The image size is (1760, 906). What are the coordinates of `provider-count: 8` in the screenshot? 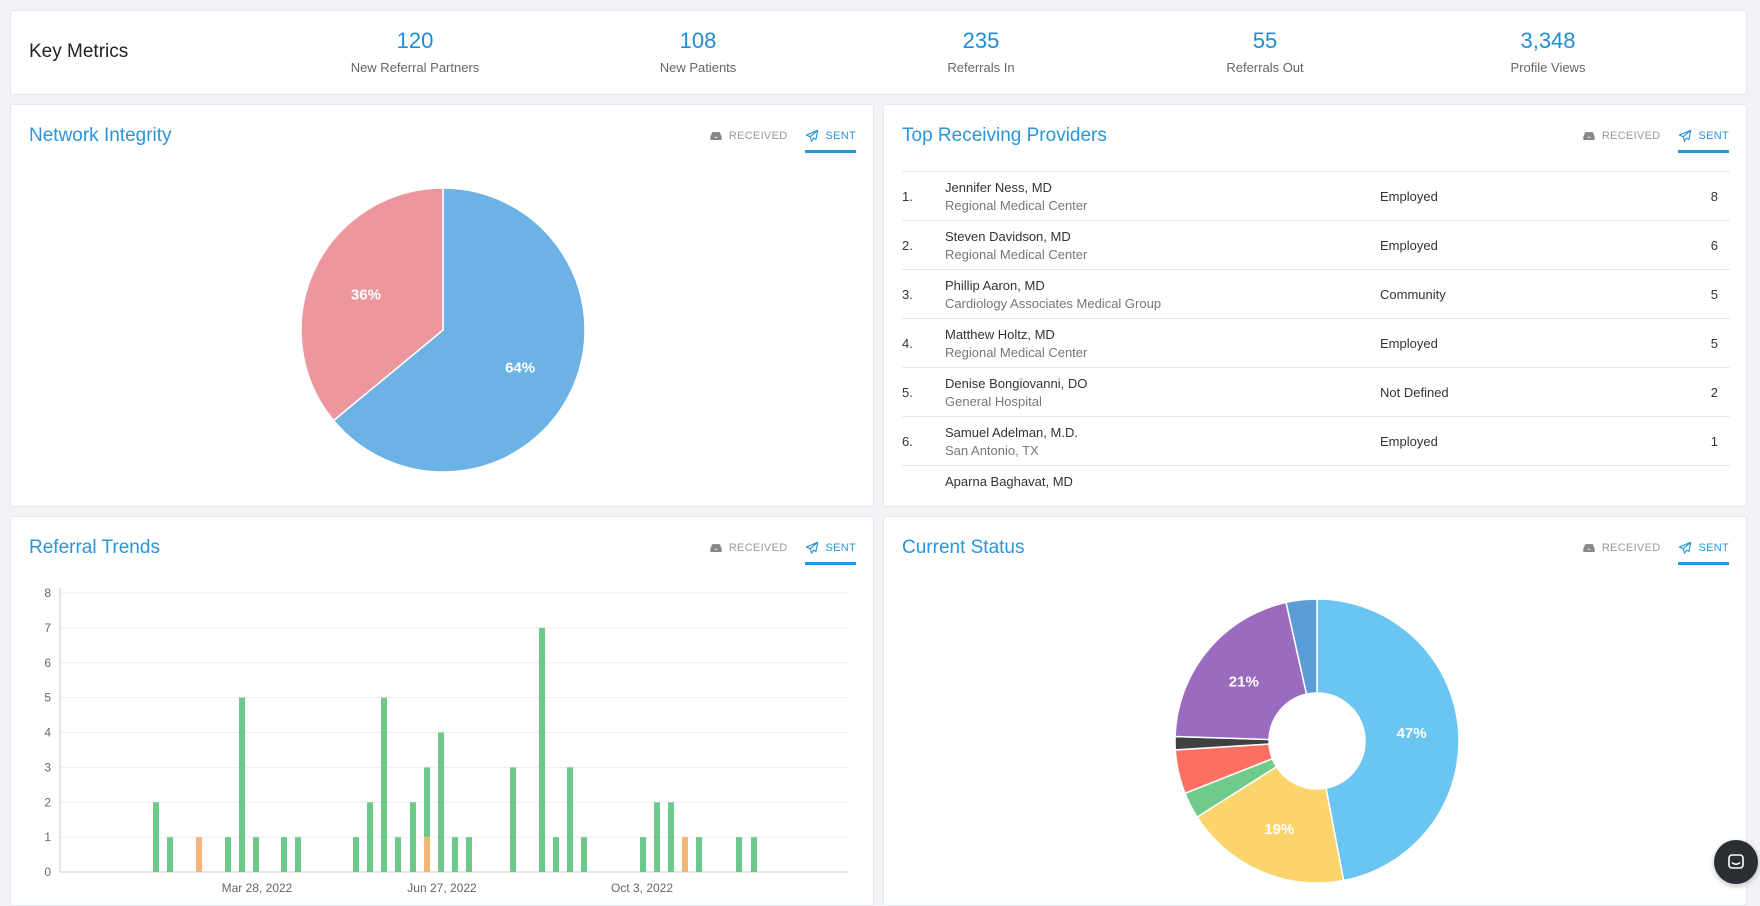 It's located at (1714, 196).